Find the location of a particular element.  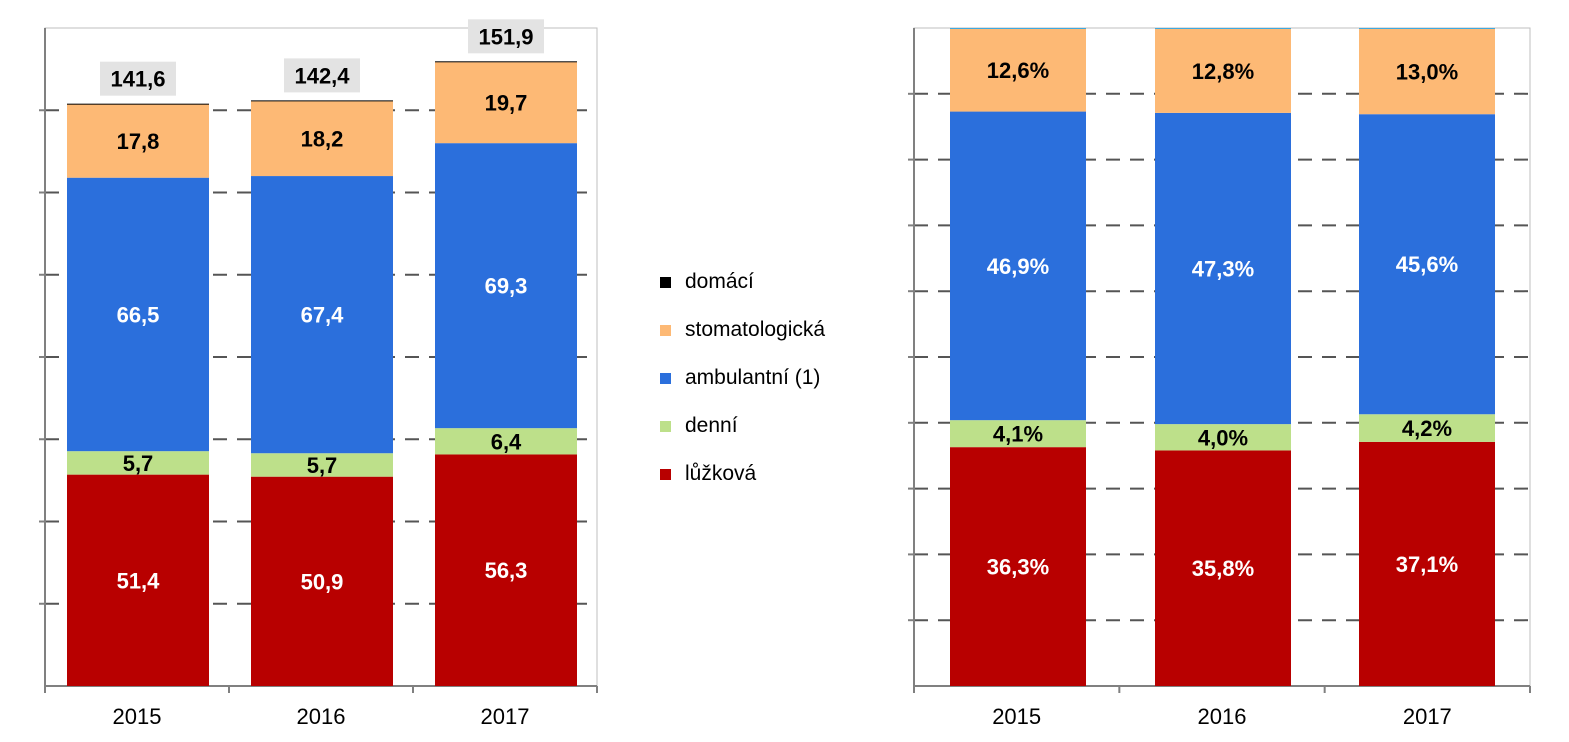

legend-label-denni: denní is located at coordinates (711, 425).